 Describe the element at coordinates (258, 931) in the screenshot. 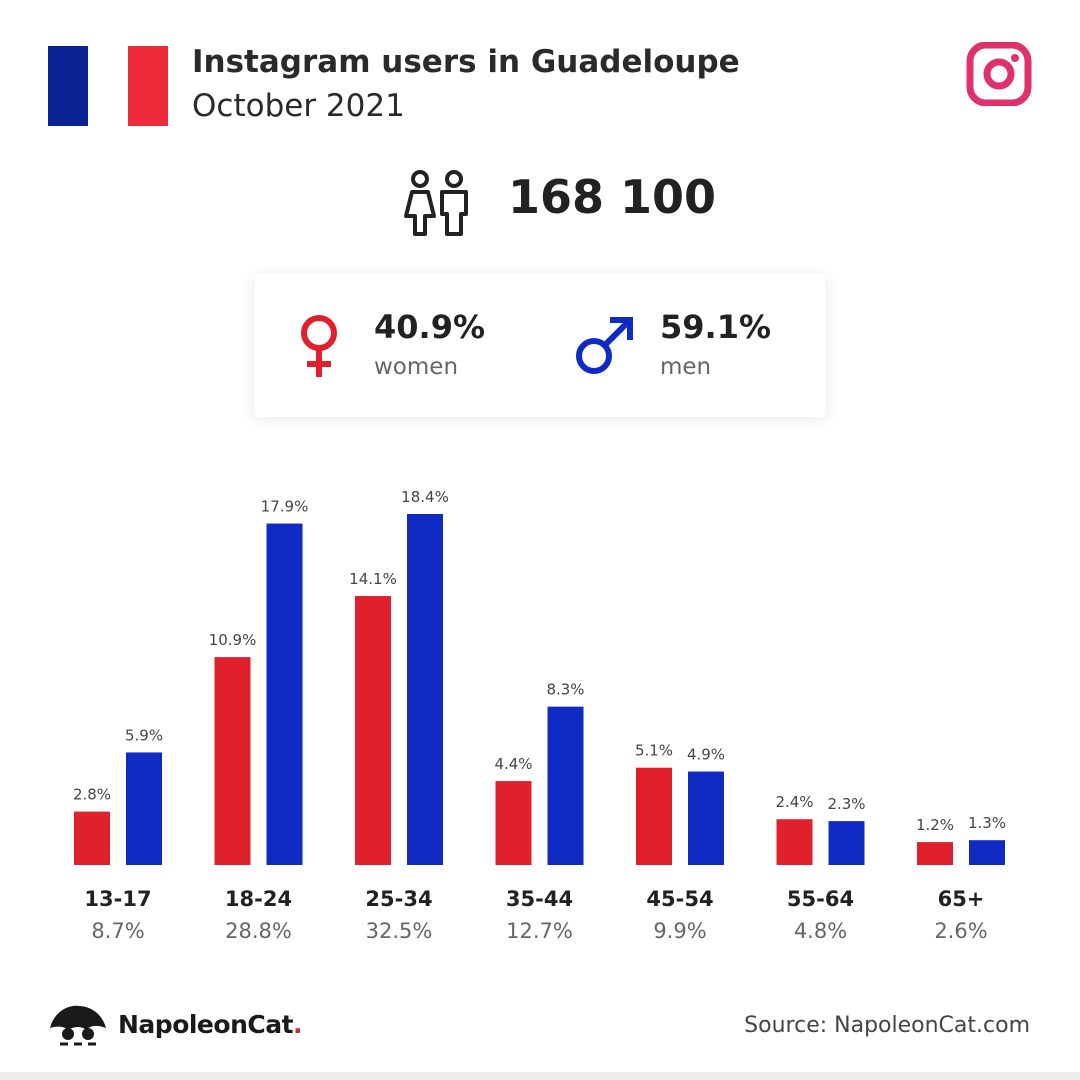

I see `category-total-label: 28.8%` at that location.